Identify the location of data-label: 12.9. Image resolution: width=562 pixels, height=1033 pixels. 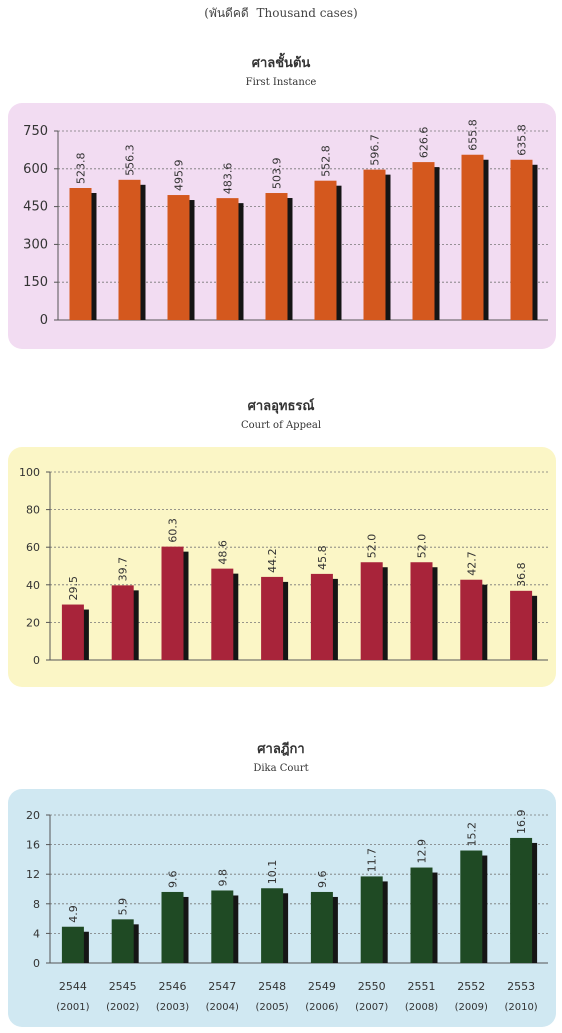
(422, 851).